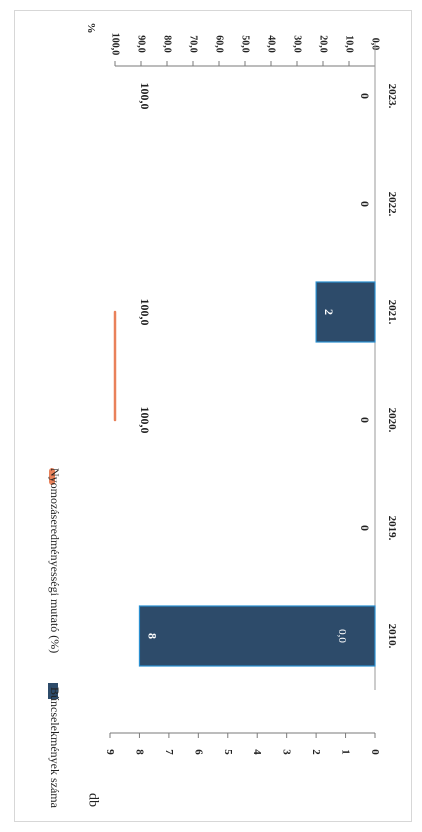 This screenshot has height=832, width=422. I want to click on left-axis-tick-label: 6, so click(198, 752).